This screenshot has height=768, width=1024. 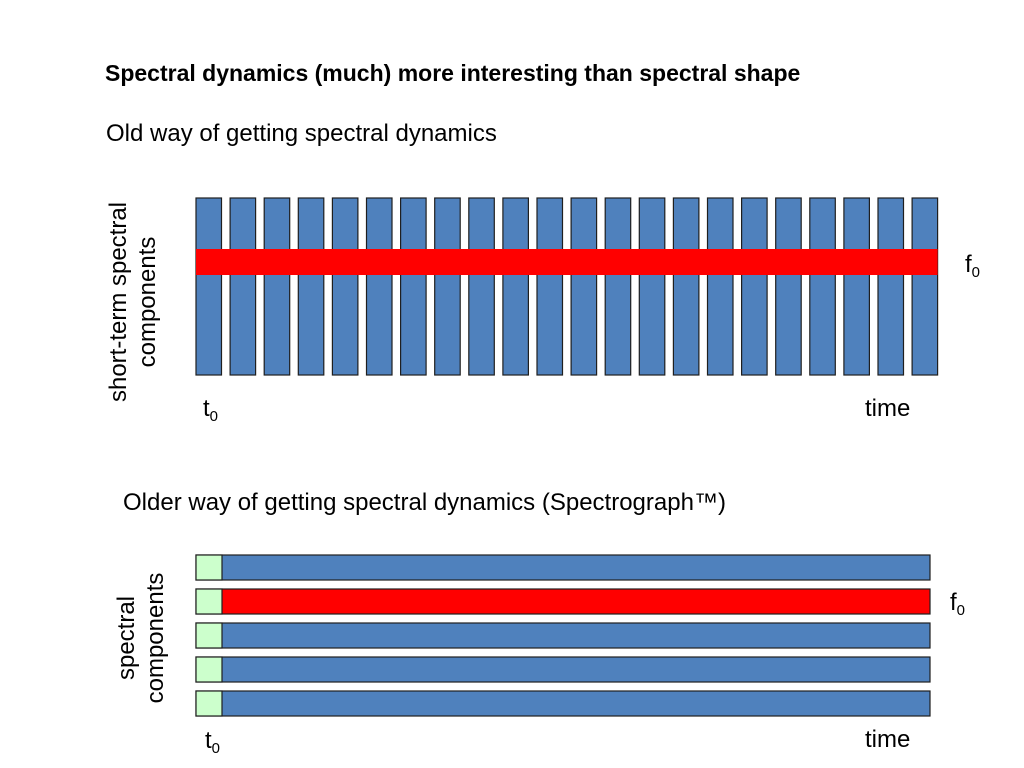 What do you see at coordinates (953, 602) in the screenshot?
I see `section2-f0-base: f` at bounding box center [953, 602].